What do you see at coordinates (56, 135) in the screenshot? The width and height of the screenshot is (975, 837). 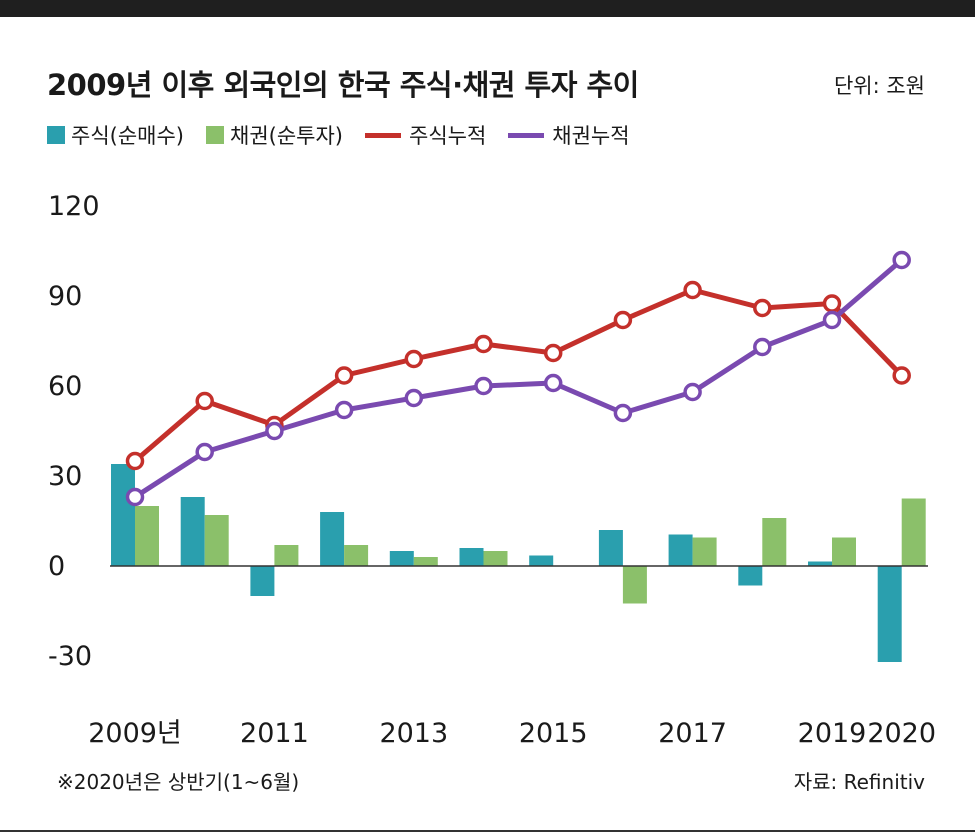 I see `legend-swatch-stock-bar` at bounding box center [56, 135].